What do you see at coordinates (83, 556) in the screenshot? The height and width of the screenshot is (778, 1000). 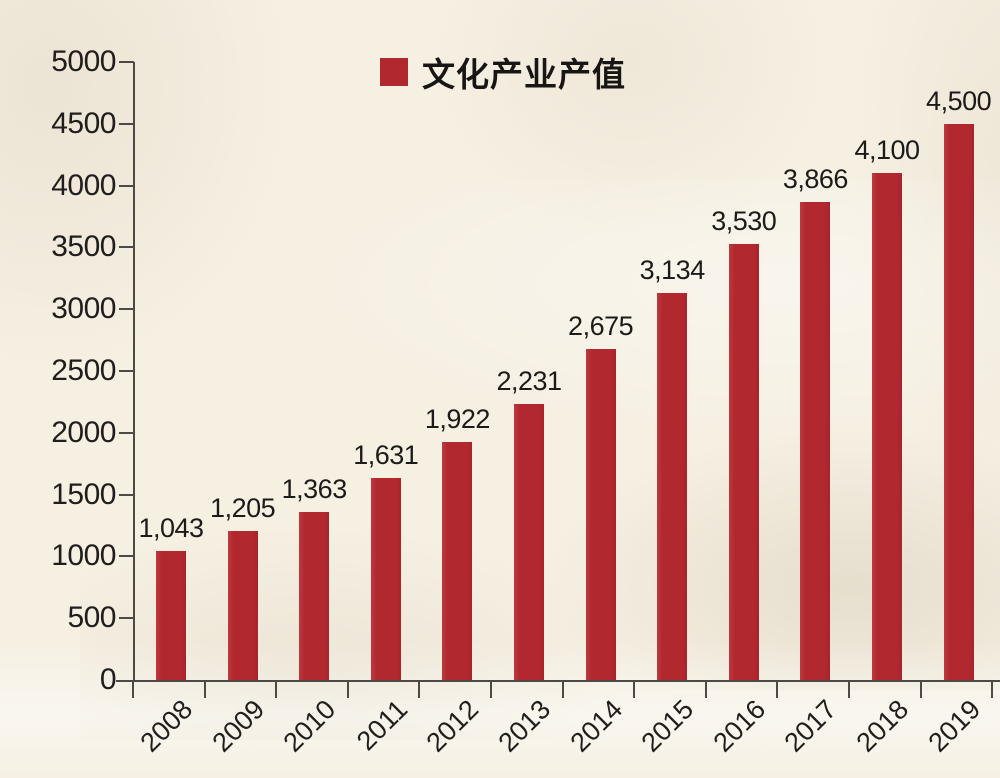 I see `y-axis-tick-label: 1000` at bounding box center [83, 556].